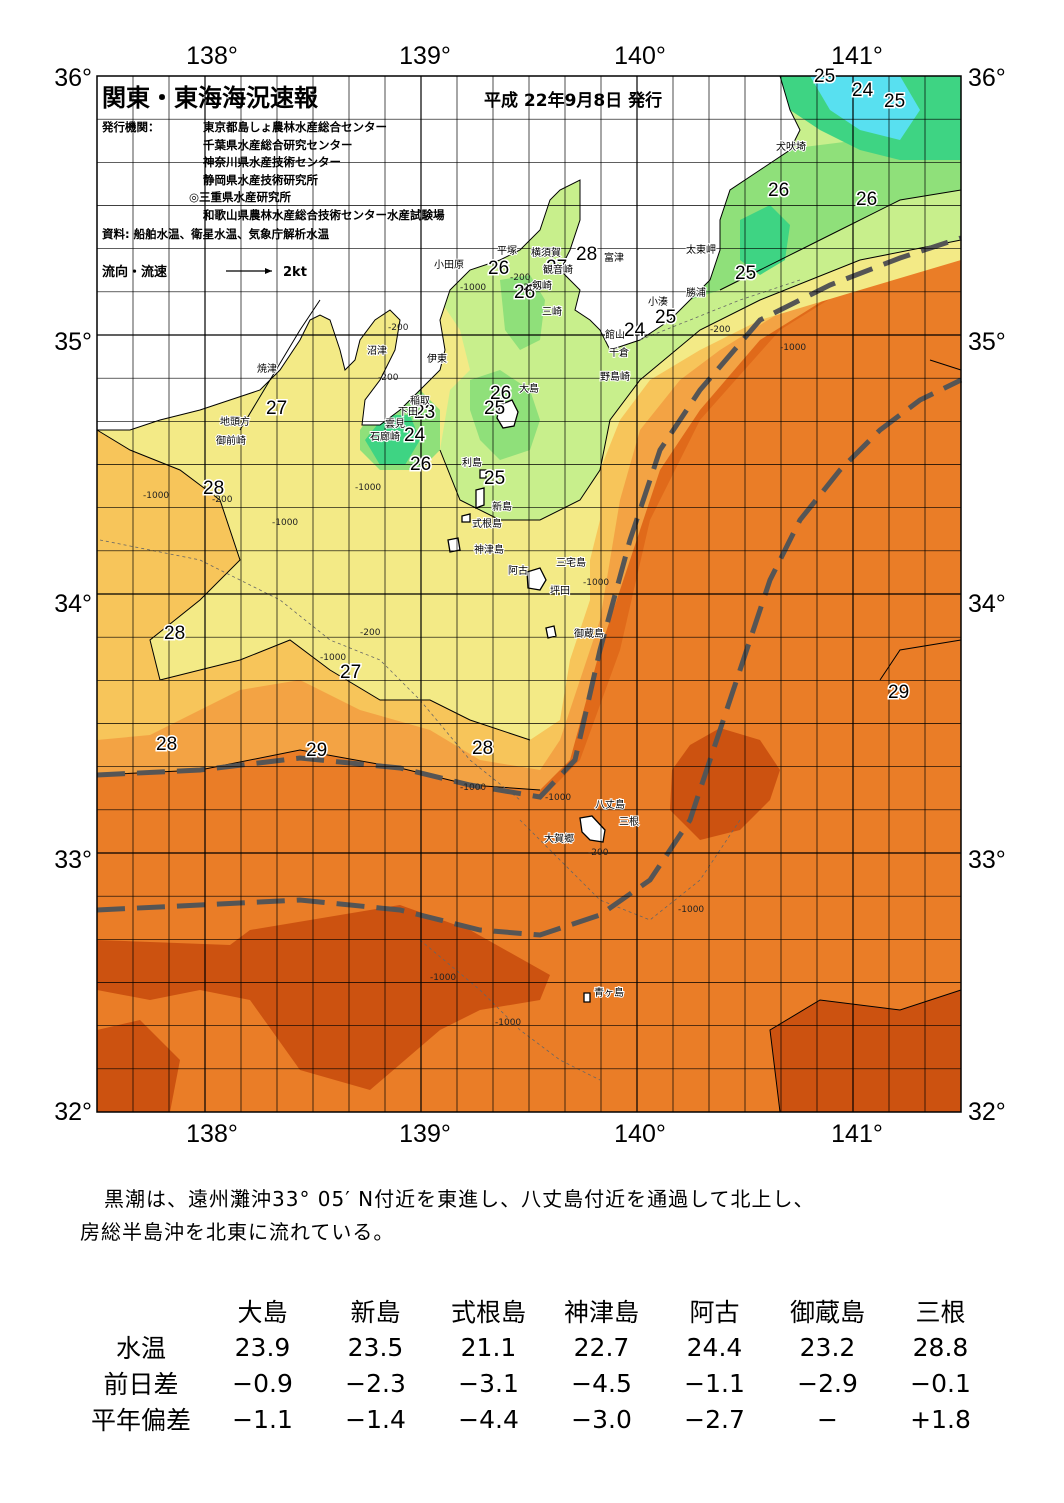 This screenshot has height=1503, width=1064. I want to click on lon-label-bottom-140: 140°, so click(640, 1134).